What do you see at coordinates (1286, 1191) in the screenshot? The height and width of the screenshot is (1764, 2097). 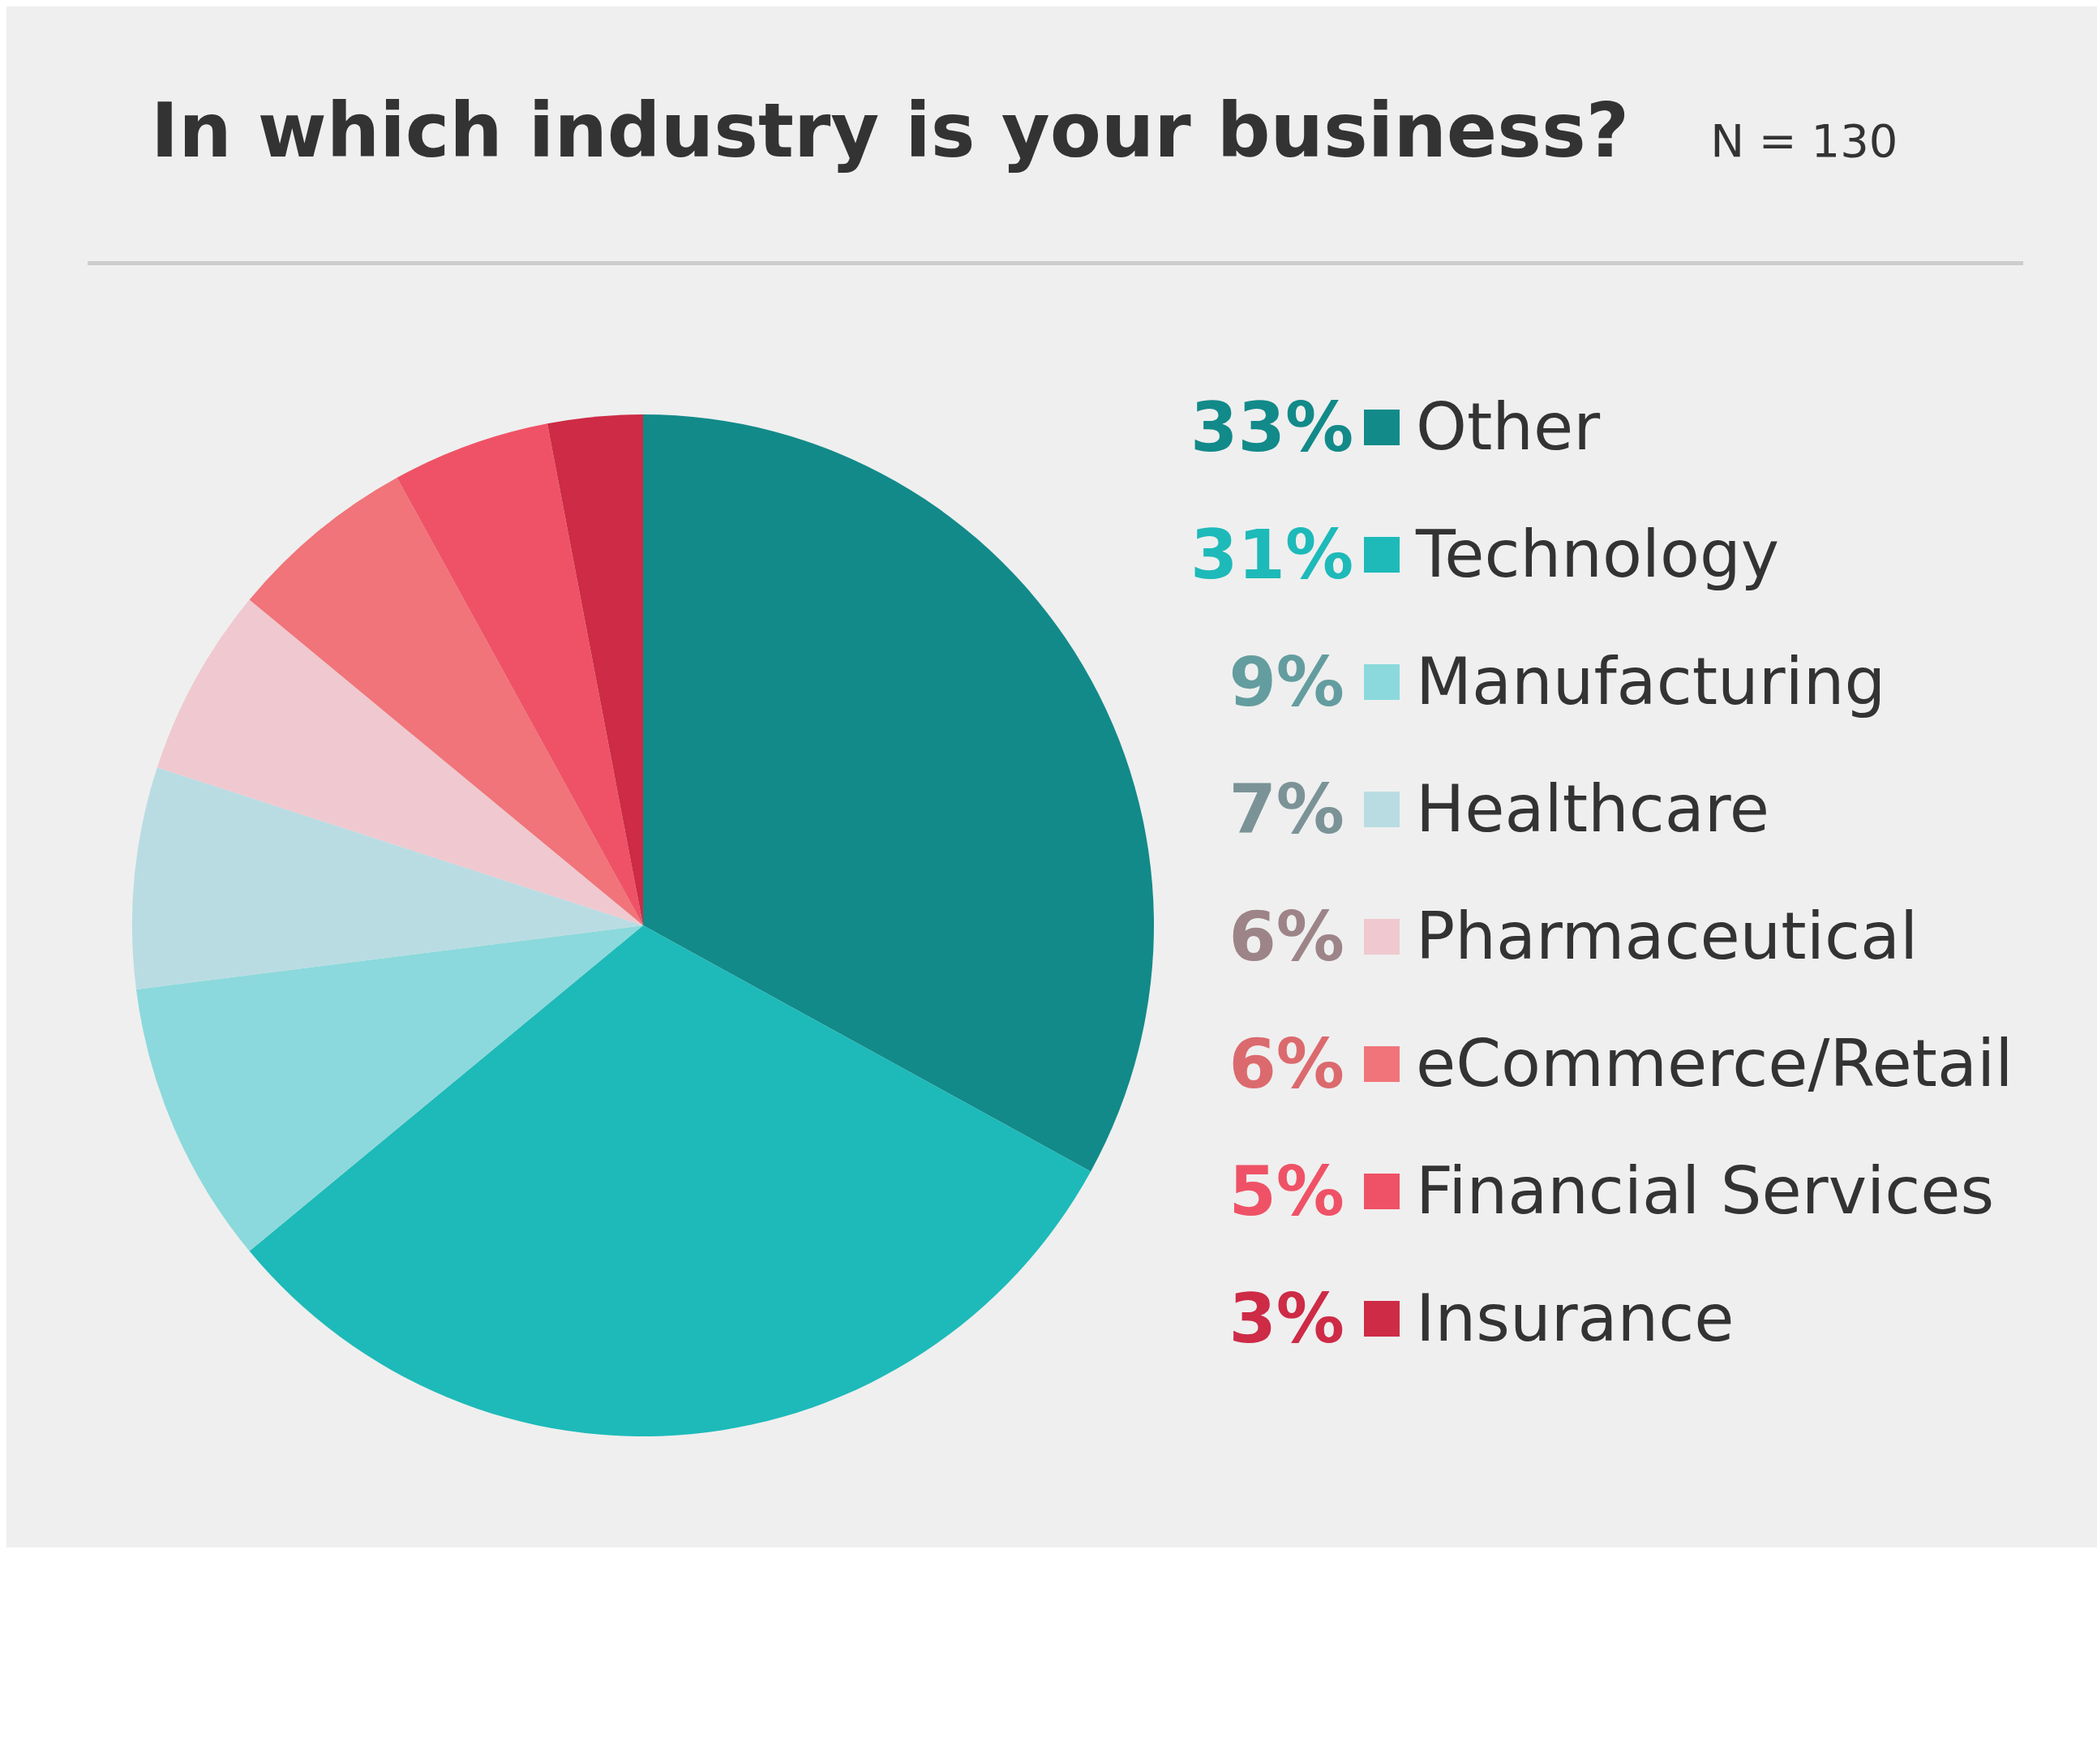 I see `data-label: 5%` at bounding box center [1286, 1191].